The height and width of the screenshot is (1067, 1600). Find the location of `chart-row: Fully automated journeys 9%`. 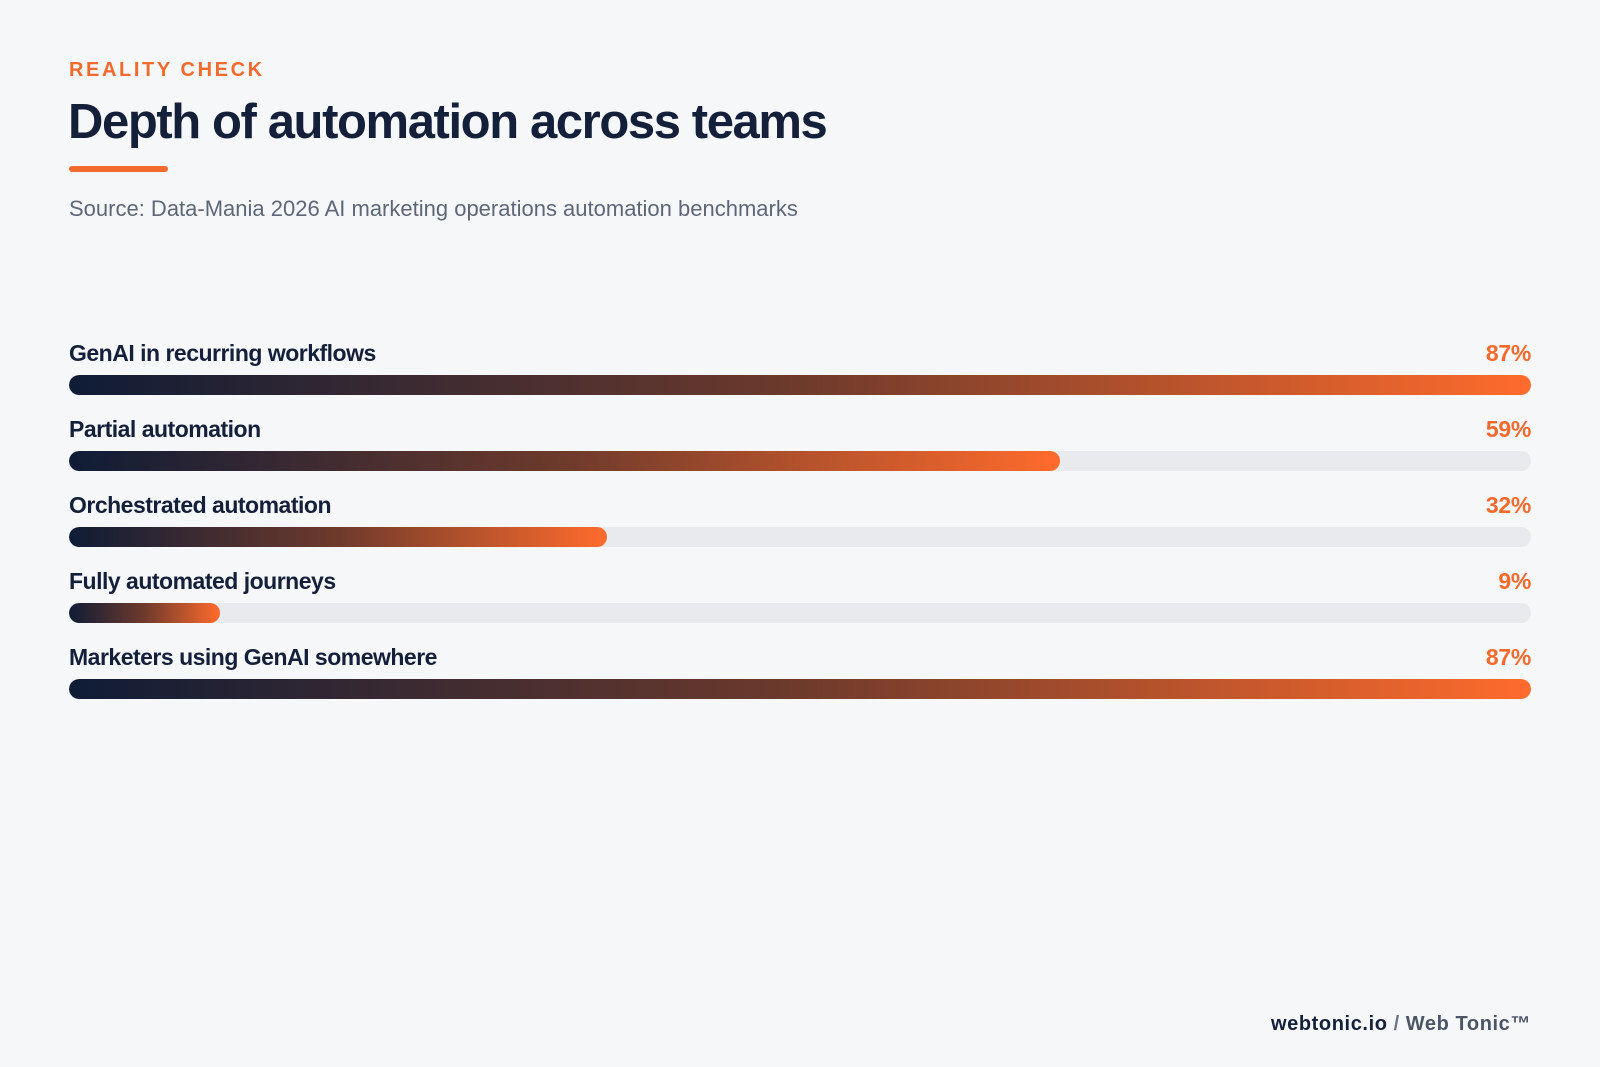

chart-row: Fully automated journeys 9% is located at coordinates (800, 595).